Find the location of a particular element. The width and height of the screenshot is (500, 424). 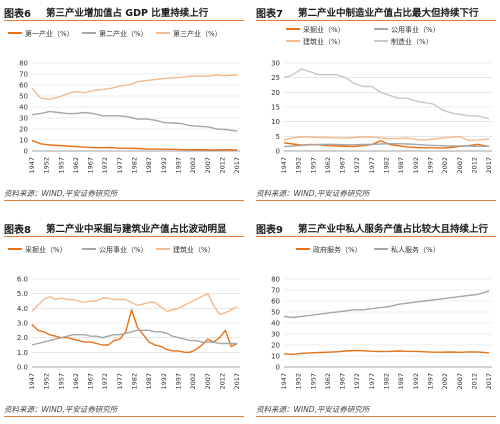

y-tick-label: 4.0 is located at coordinates (22, 309).